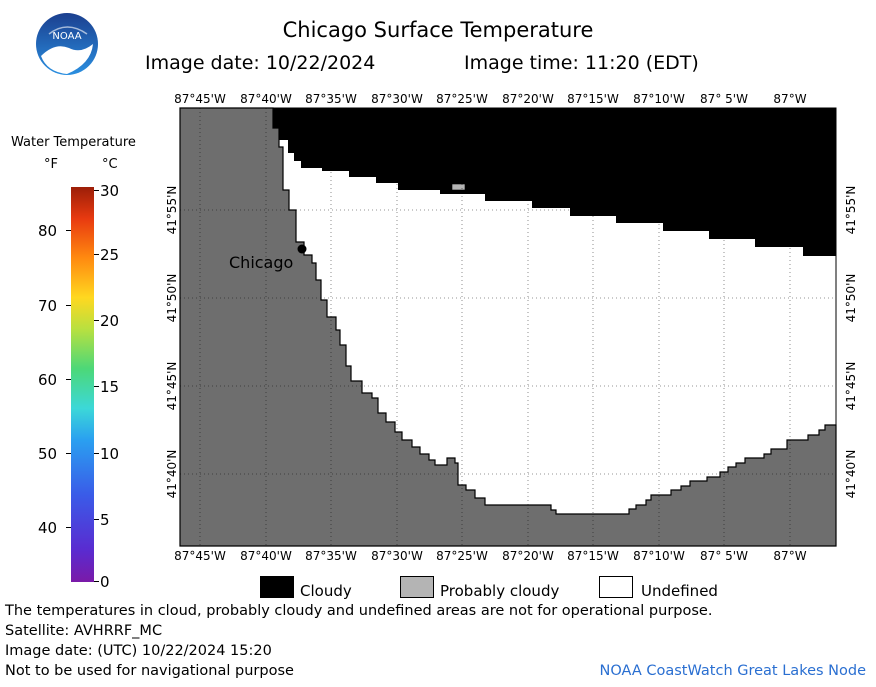 The width and height of the screenshot is (876, 687). Describe the element at coordinates (260, 63) in the screenshot. I see `image-date: Image date: 10/22/2024` at that location.